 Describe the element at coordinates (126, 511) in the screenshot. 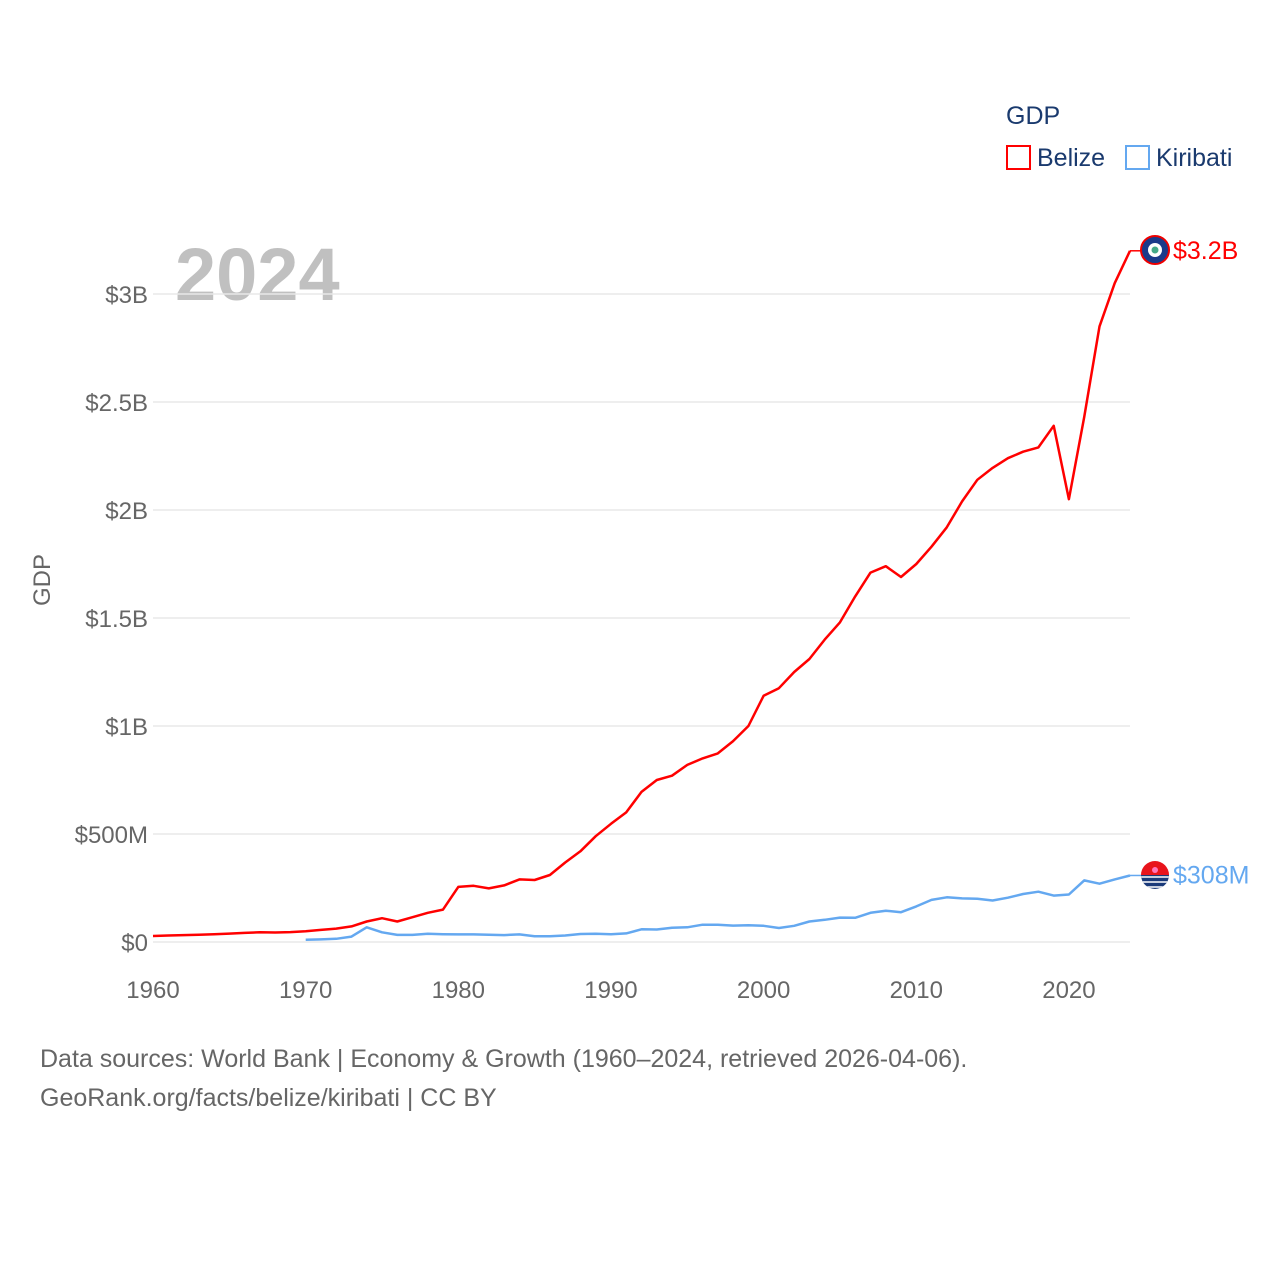

I see `y-tick-label: $2B` at that location.